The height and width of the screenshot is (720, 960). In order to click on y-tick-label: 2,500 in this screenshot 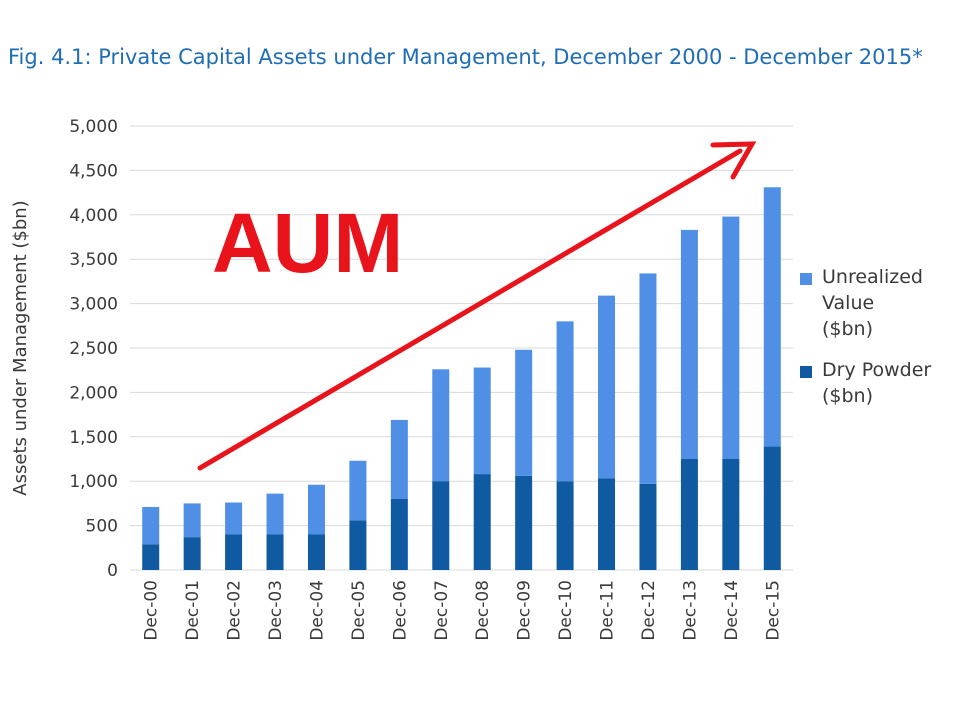, I will do `click(93, 349)`.